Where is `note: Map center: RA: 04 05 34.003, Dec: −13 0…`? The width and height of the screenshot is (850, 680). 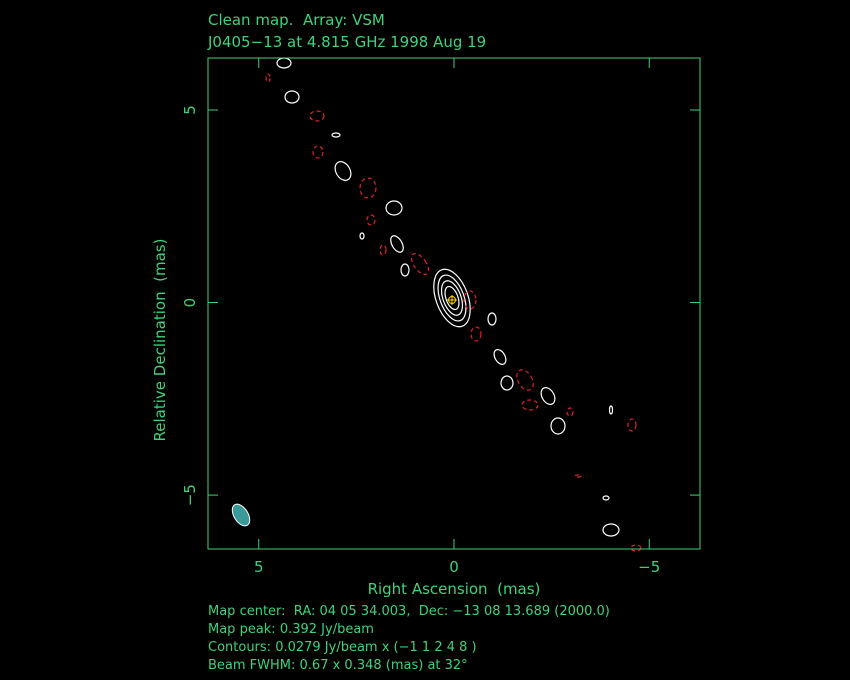
note: Map center: RA: 04 05 34.003, Dec: −13 0… is located at coordinates (409, 611).